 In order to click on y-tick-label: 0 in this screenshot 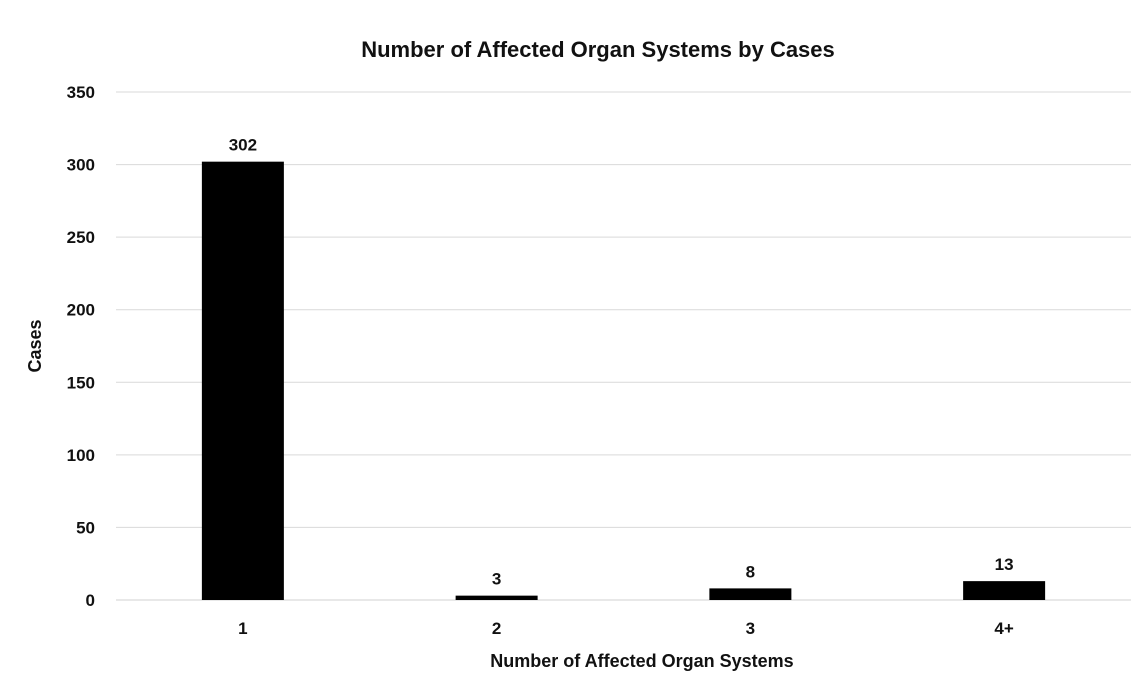, I will do `click(90, 600)`.